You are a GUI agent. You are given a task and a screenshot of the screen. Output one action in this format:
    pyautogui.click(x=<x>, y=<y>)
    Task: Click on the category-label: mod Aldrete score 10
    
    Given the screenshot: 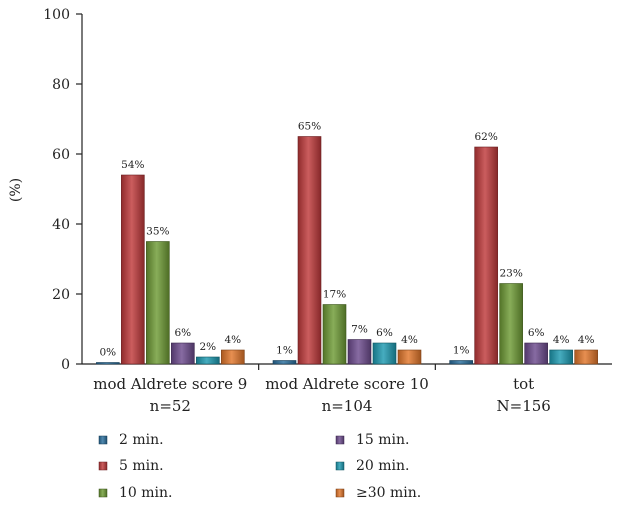 What is the action you would take?
    pyautogui.click(x=347, y=384)
    